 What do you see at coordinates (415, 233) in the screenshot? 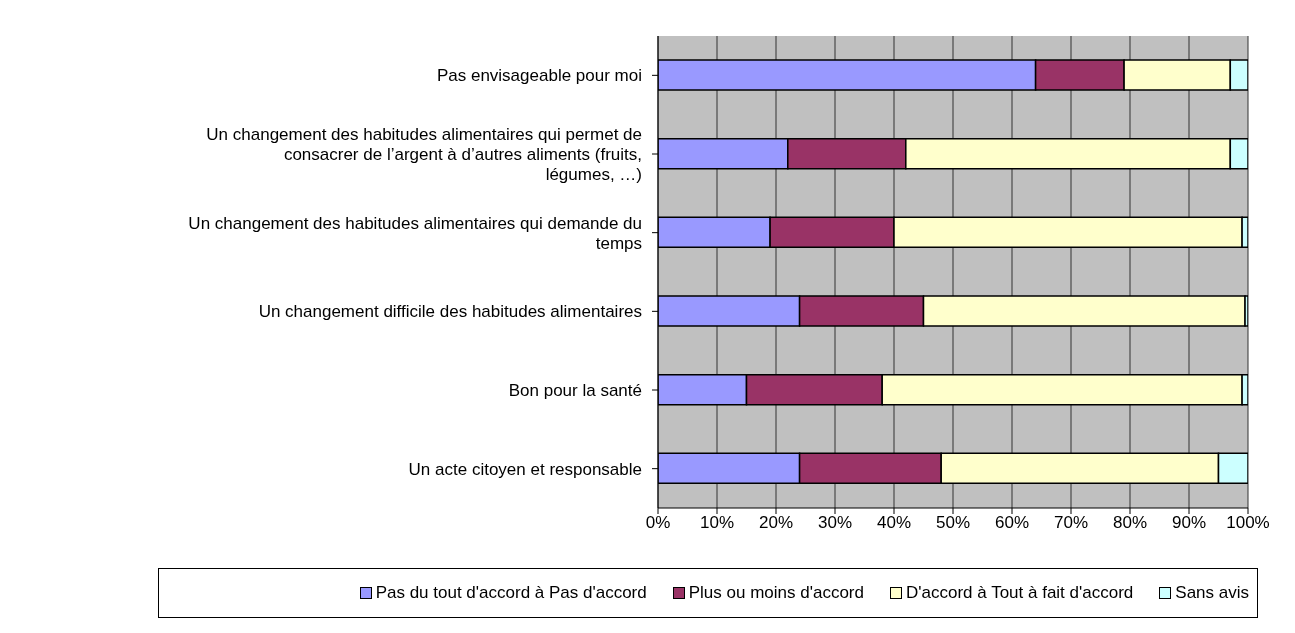
I see `y-tick-label: Un changement des habitudes alimentaires qui demande du temps` at bounding box center [415, 233].